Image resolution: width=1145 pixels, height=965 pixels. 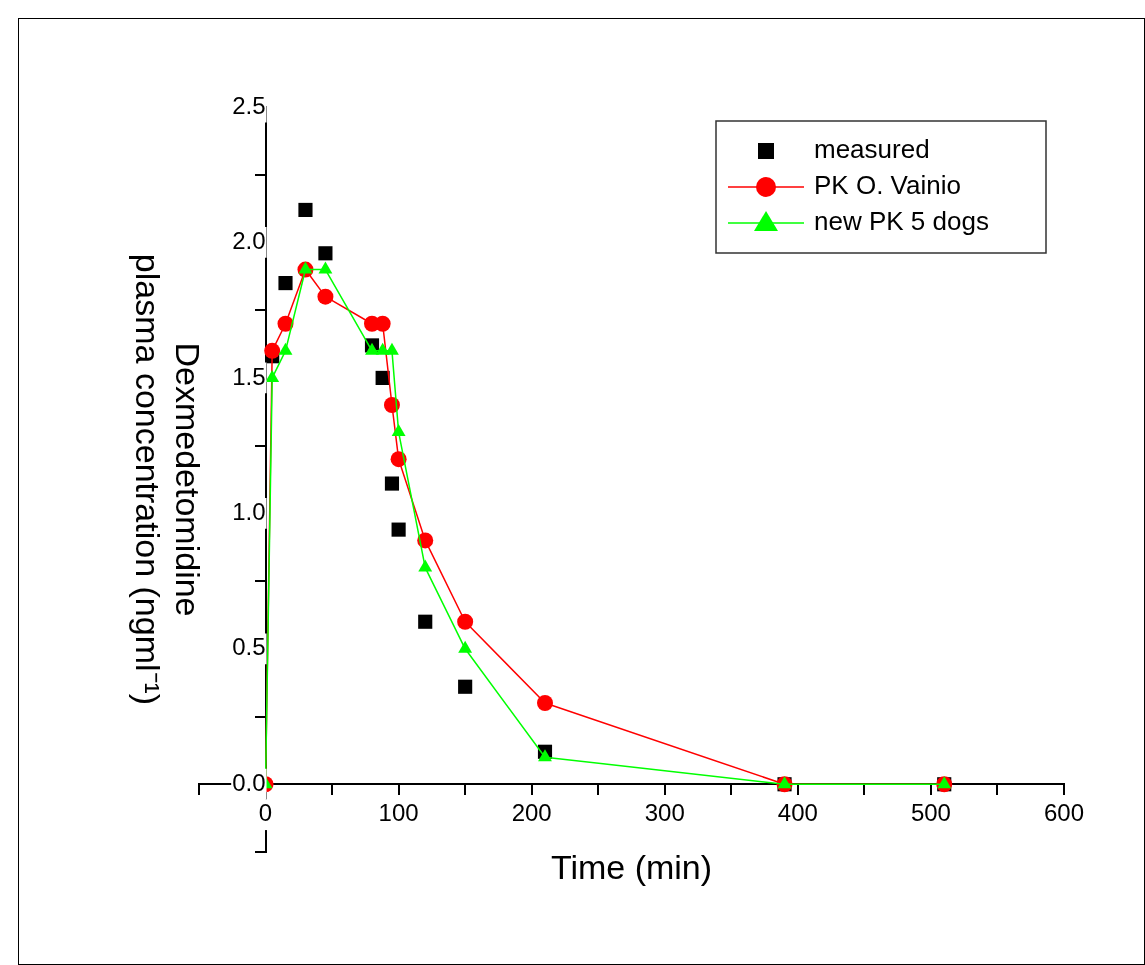 What do you see at coordinates (872, 149) in the screenshot?
I see `legend-label: measured` at bounding box center [872, 149].